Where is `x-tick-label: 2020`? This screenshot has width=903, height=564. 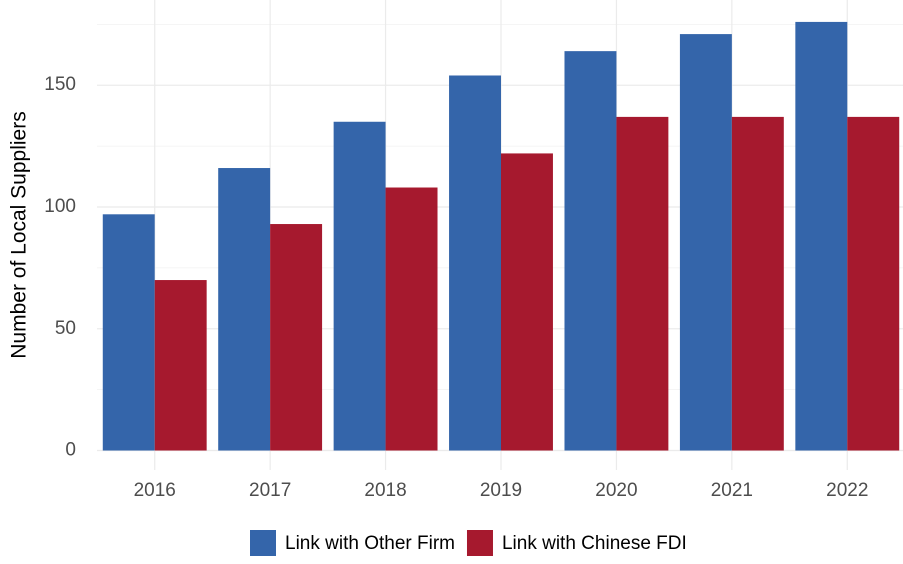 x-tick-label: 2020 is located at coordinates (616, 490).